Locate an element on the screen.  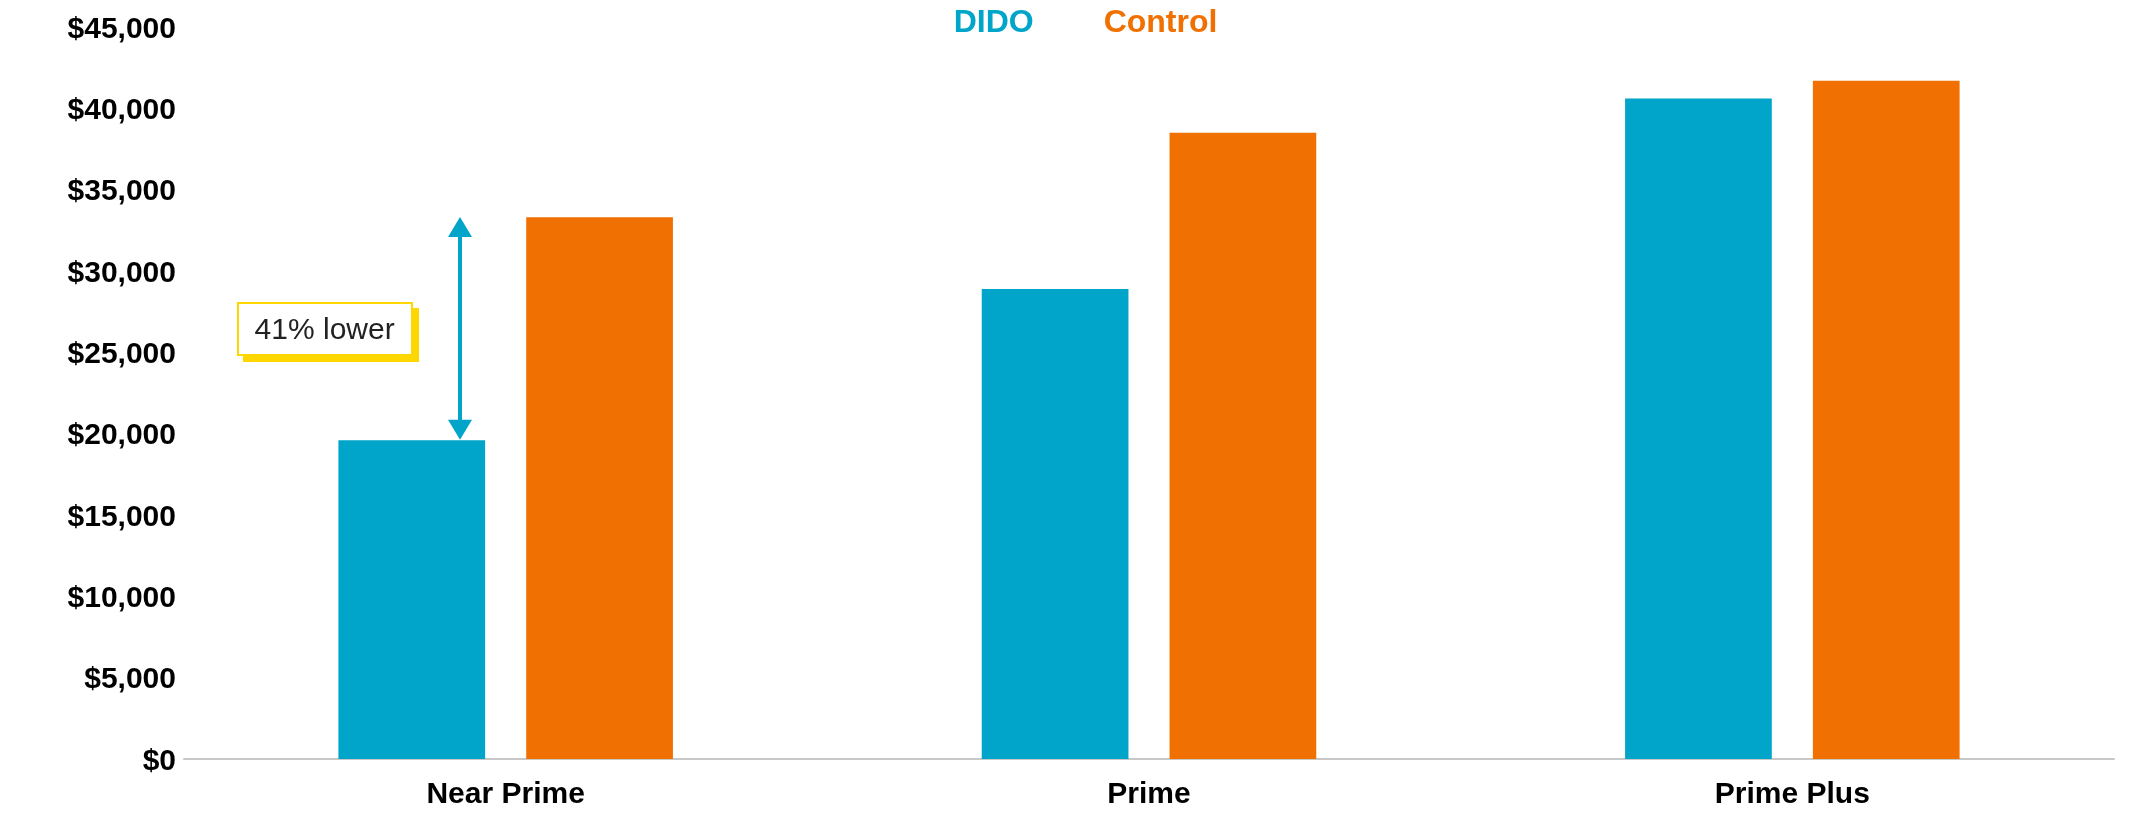
y-tick-label: $35,000 is located at coordinates (121, 190).